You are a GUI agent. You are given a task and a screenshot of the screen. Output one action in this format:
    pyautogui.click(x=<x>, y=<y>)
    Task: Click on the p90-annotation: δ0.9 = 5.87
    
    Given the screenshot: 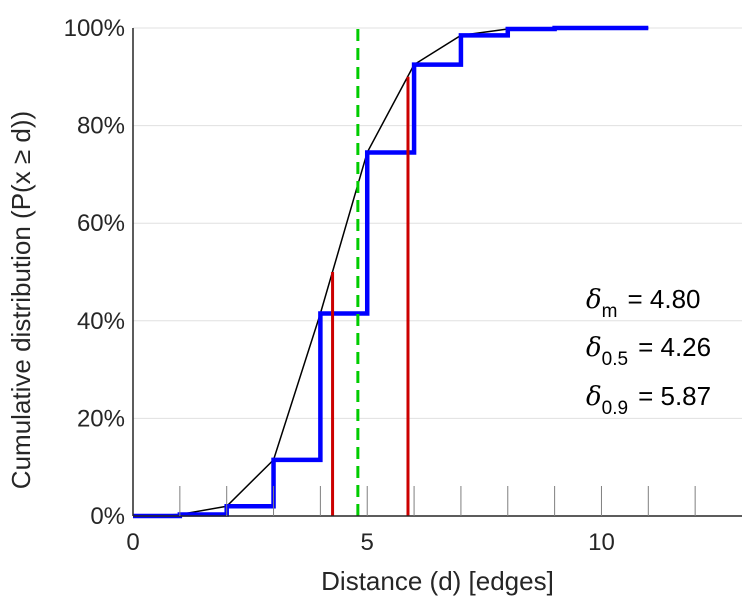 What is the action you would take?
    pyautogui.click(x=648, y=400)
    